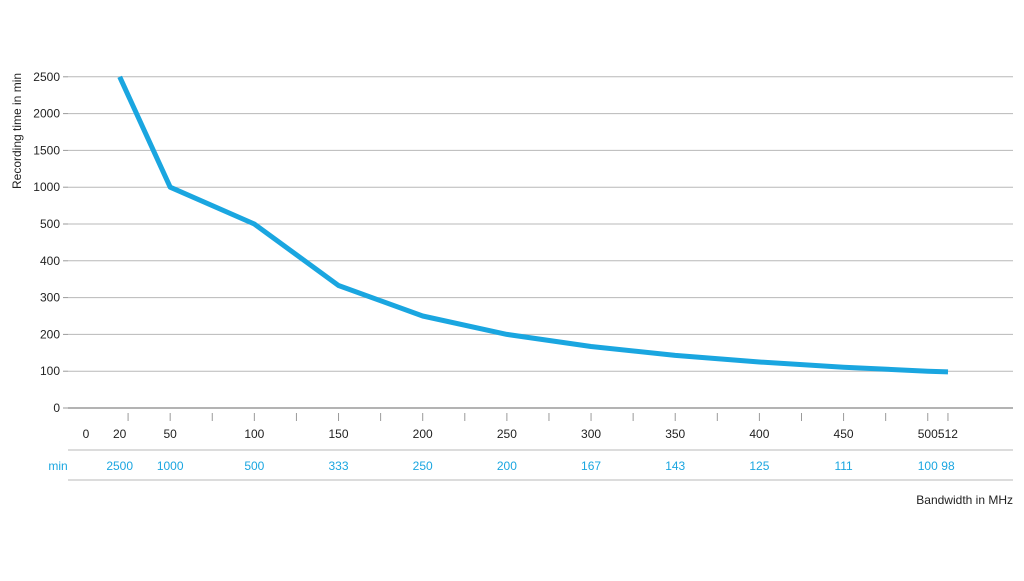 The height and width of the screenshot is (581, 1024). I want to click on x-tick-label: 0, so click(86, 434).